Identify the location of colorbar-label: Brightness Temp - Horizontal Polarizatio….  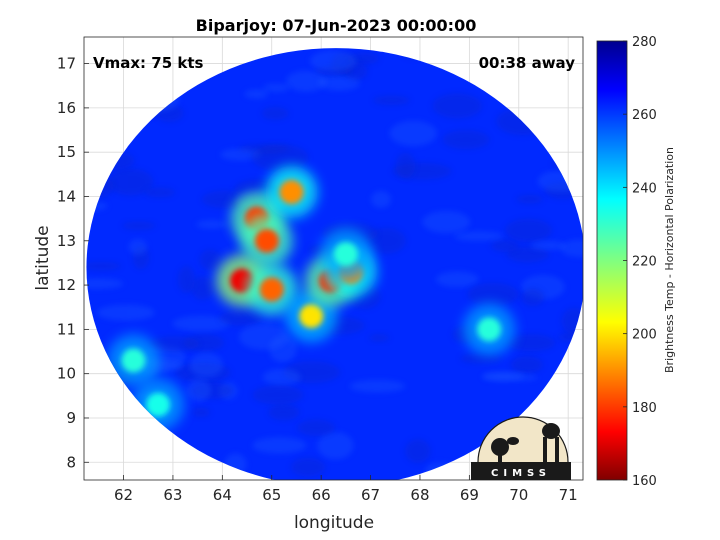
(669, 260).